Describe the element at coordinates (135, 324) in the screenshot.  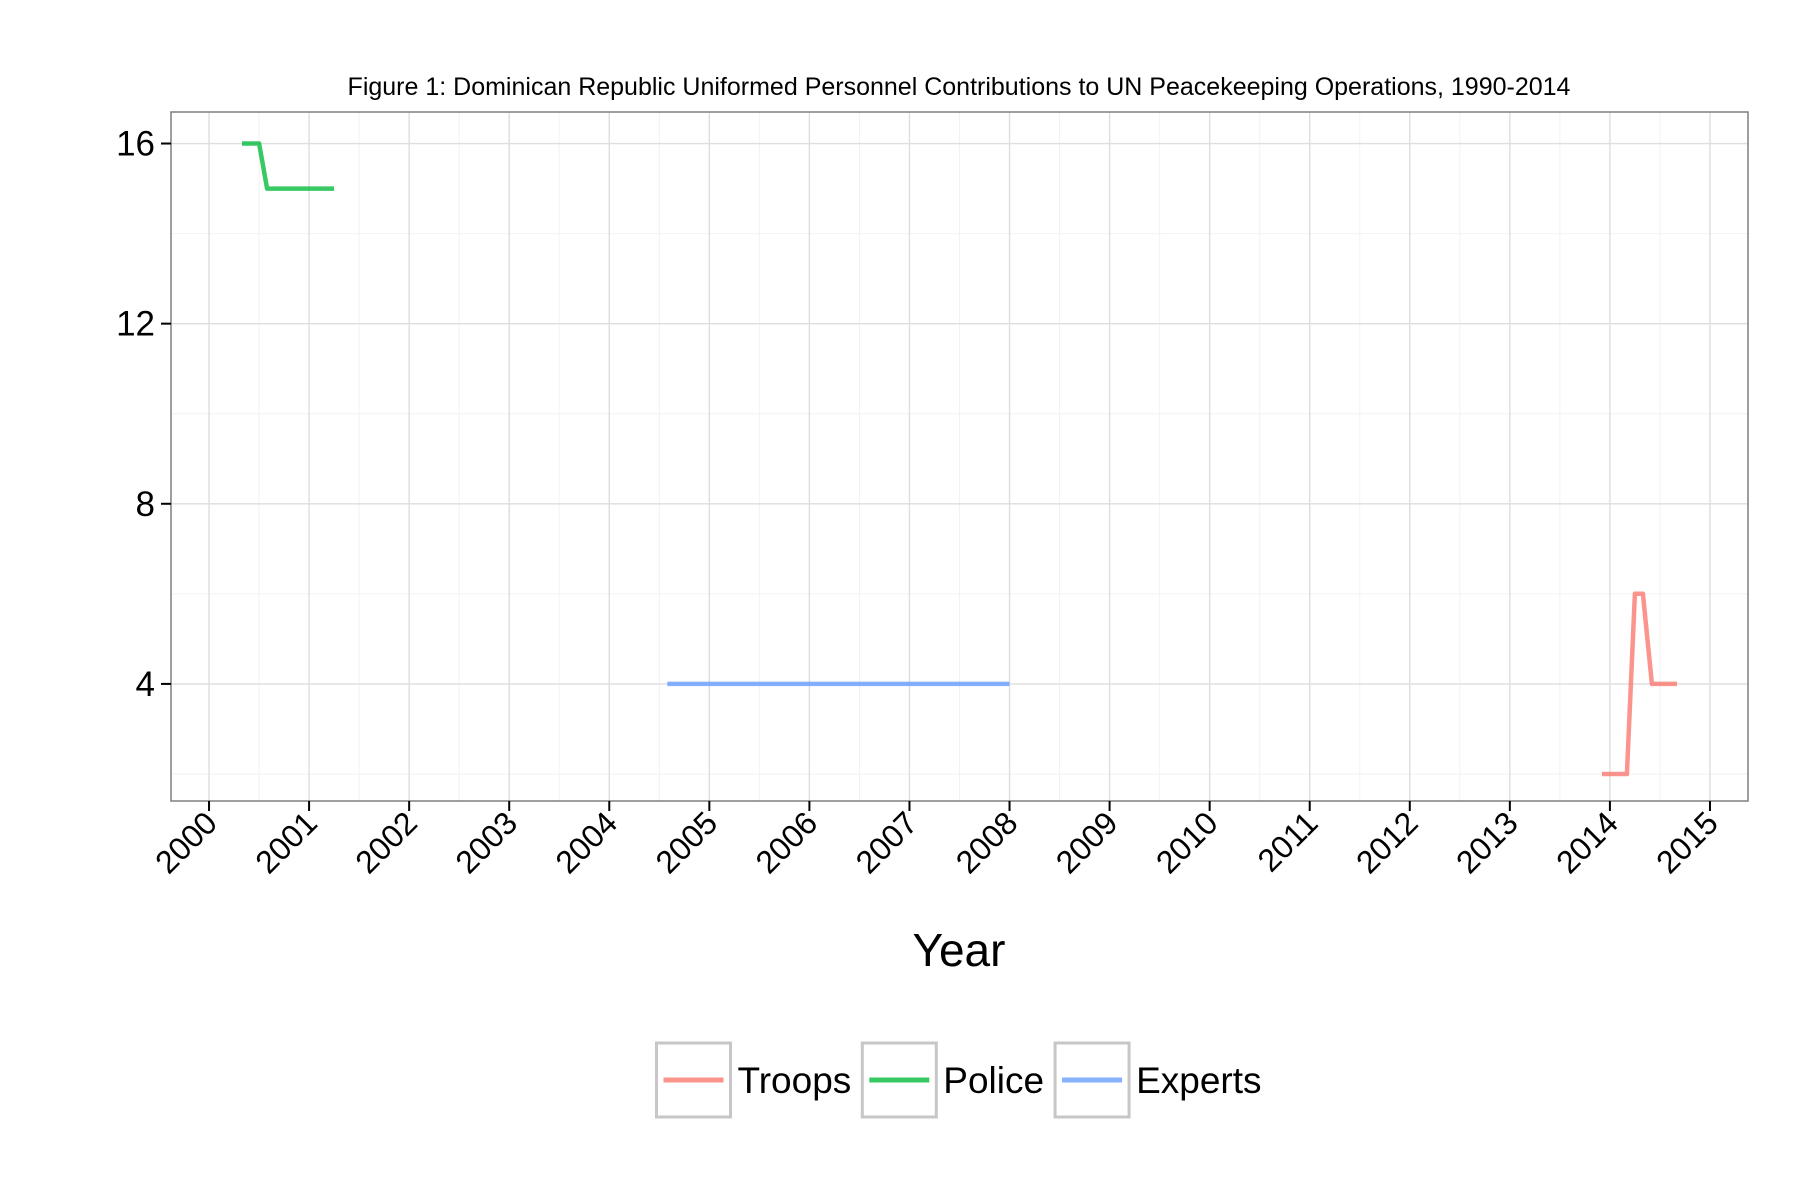
I see `y-tick-label: 12` at that location.